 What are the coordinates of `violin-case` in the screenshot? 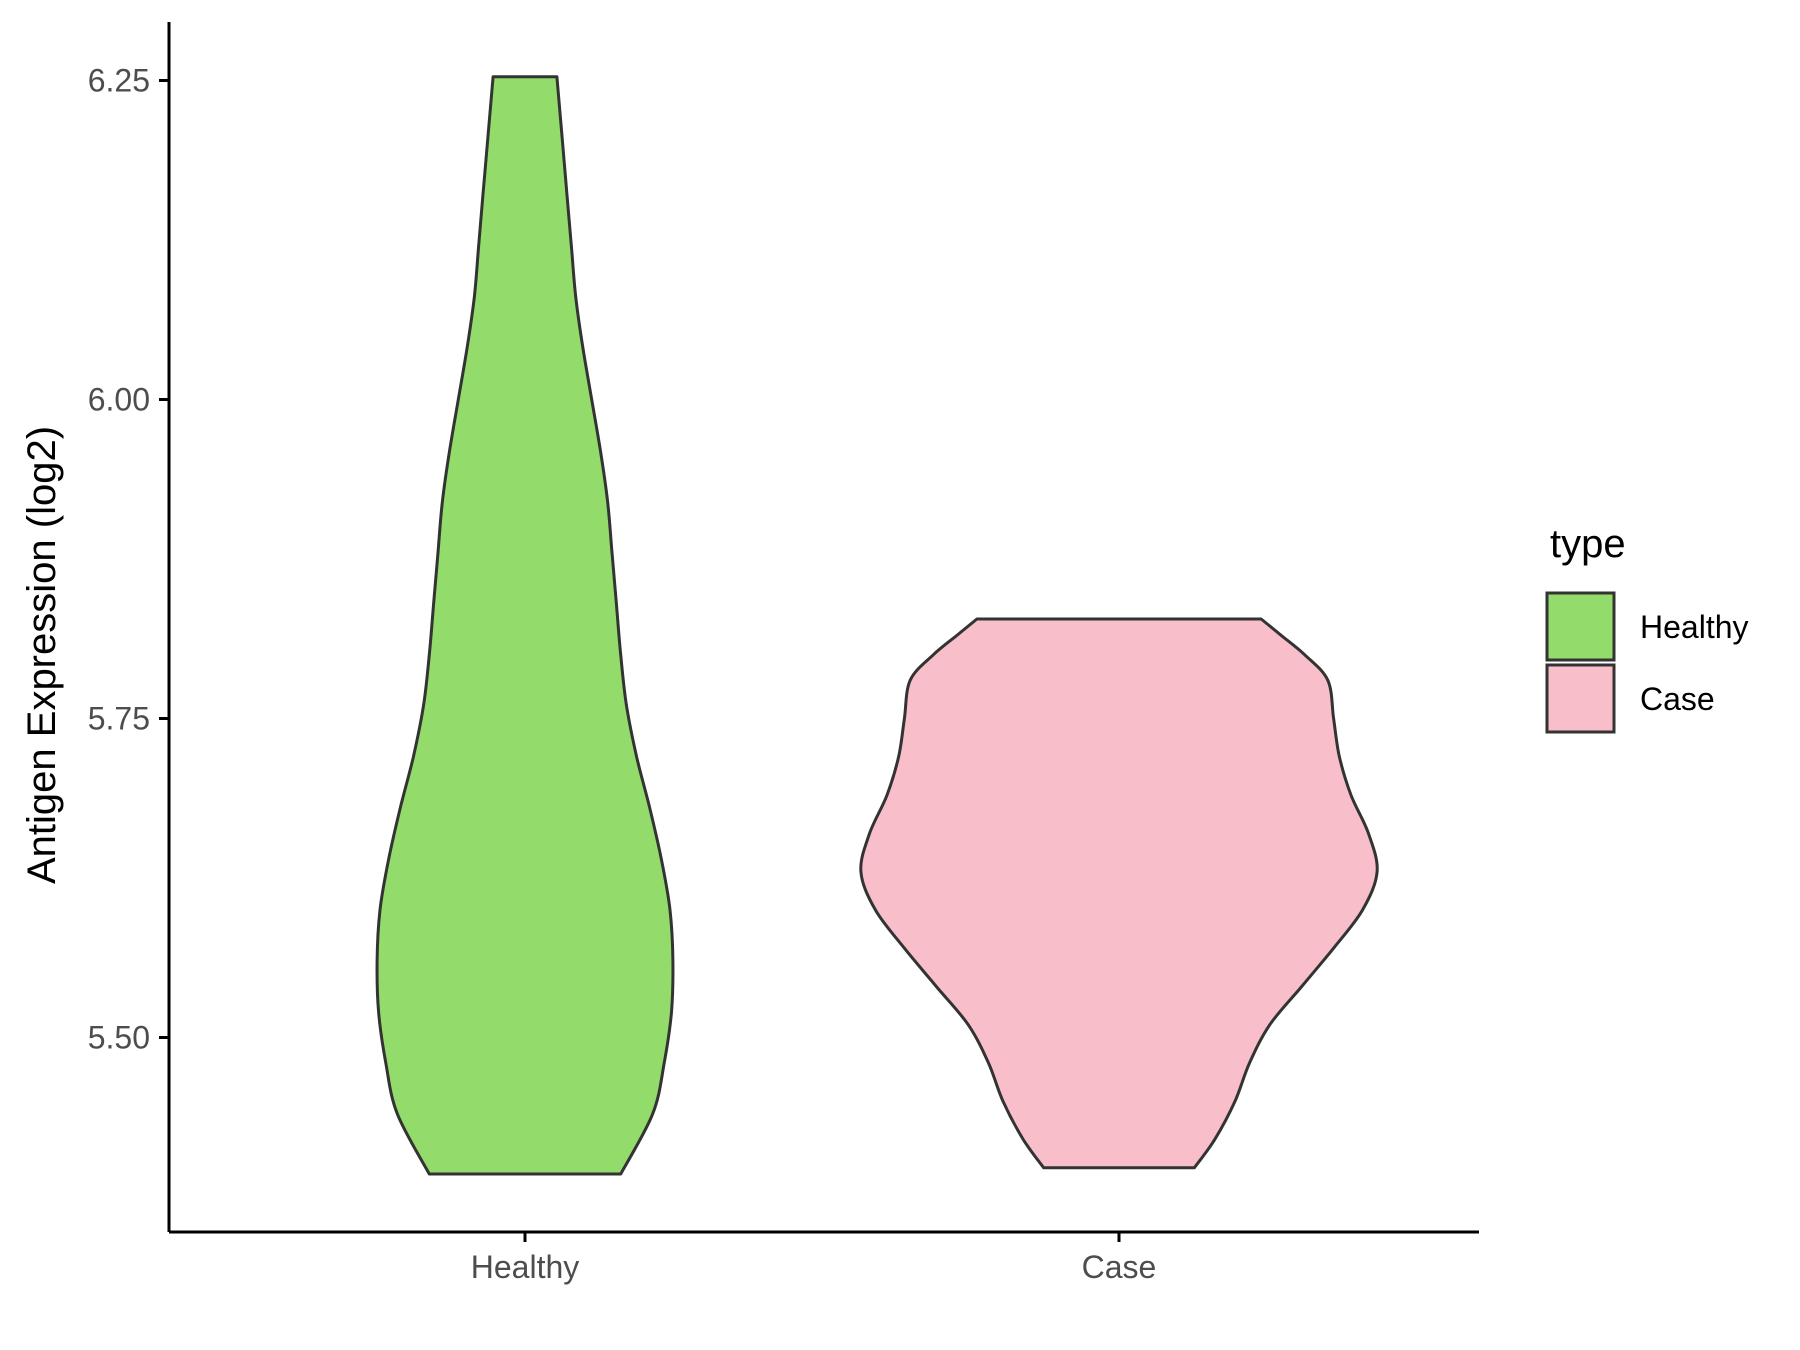 It's located at (1119, 893).